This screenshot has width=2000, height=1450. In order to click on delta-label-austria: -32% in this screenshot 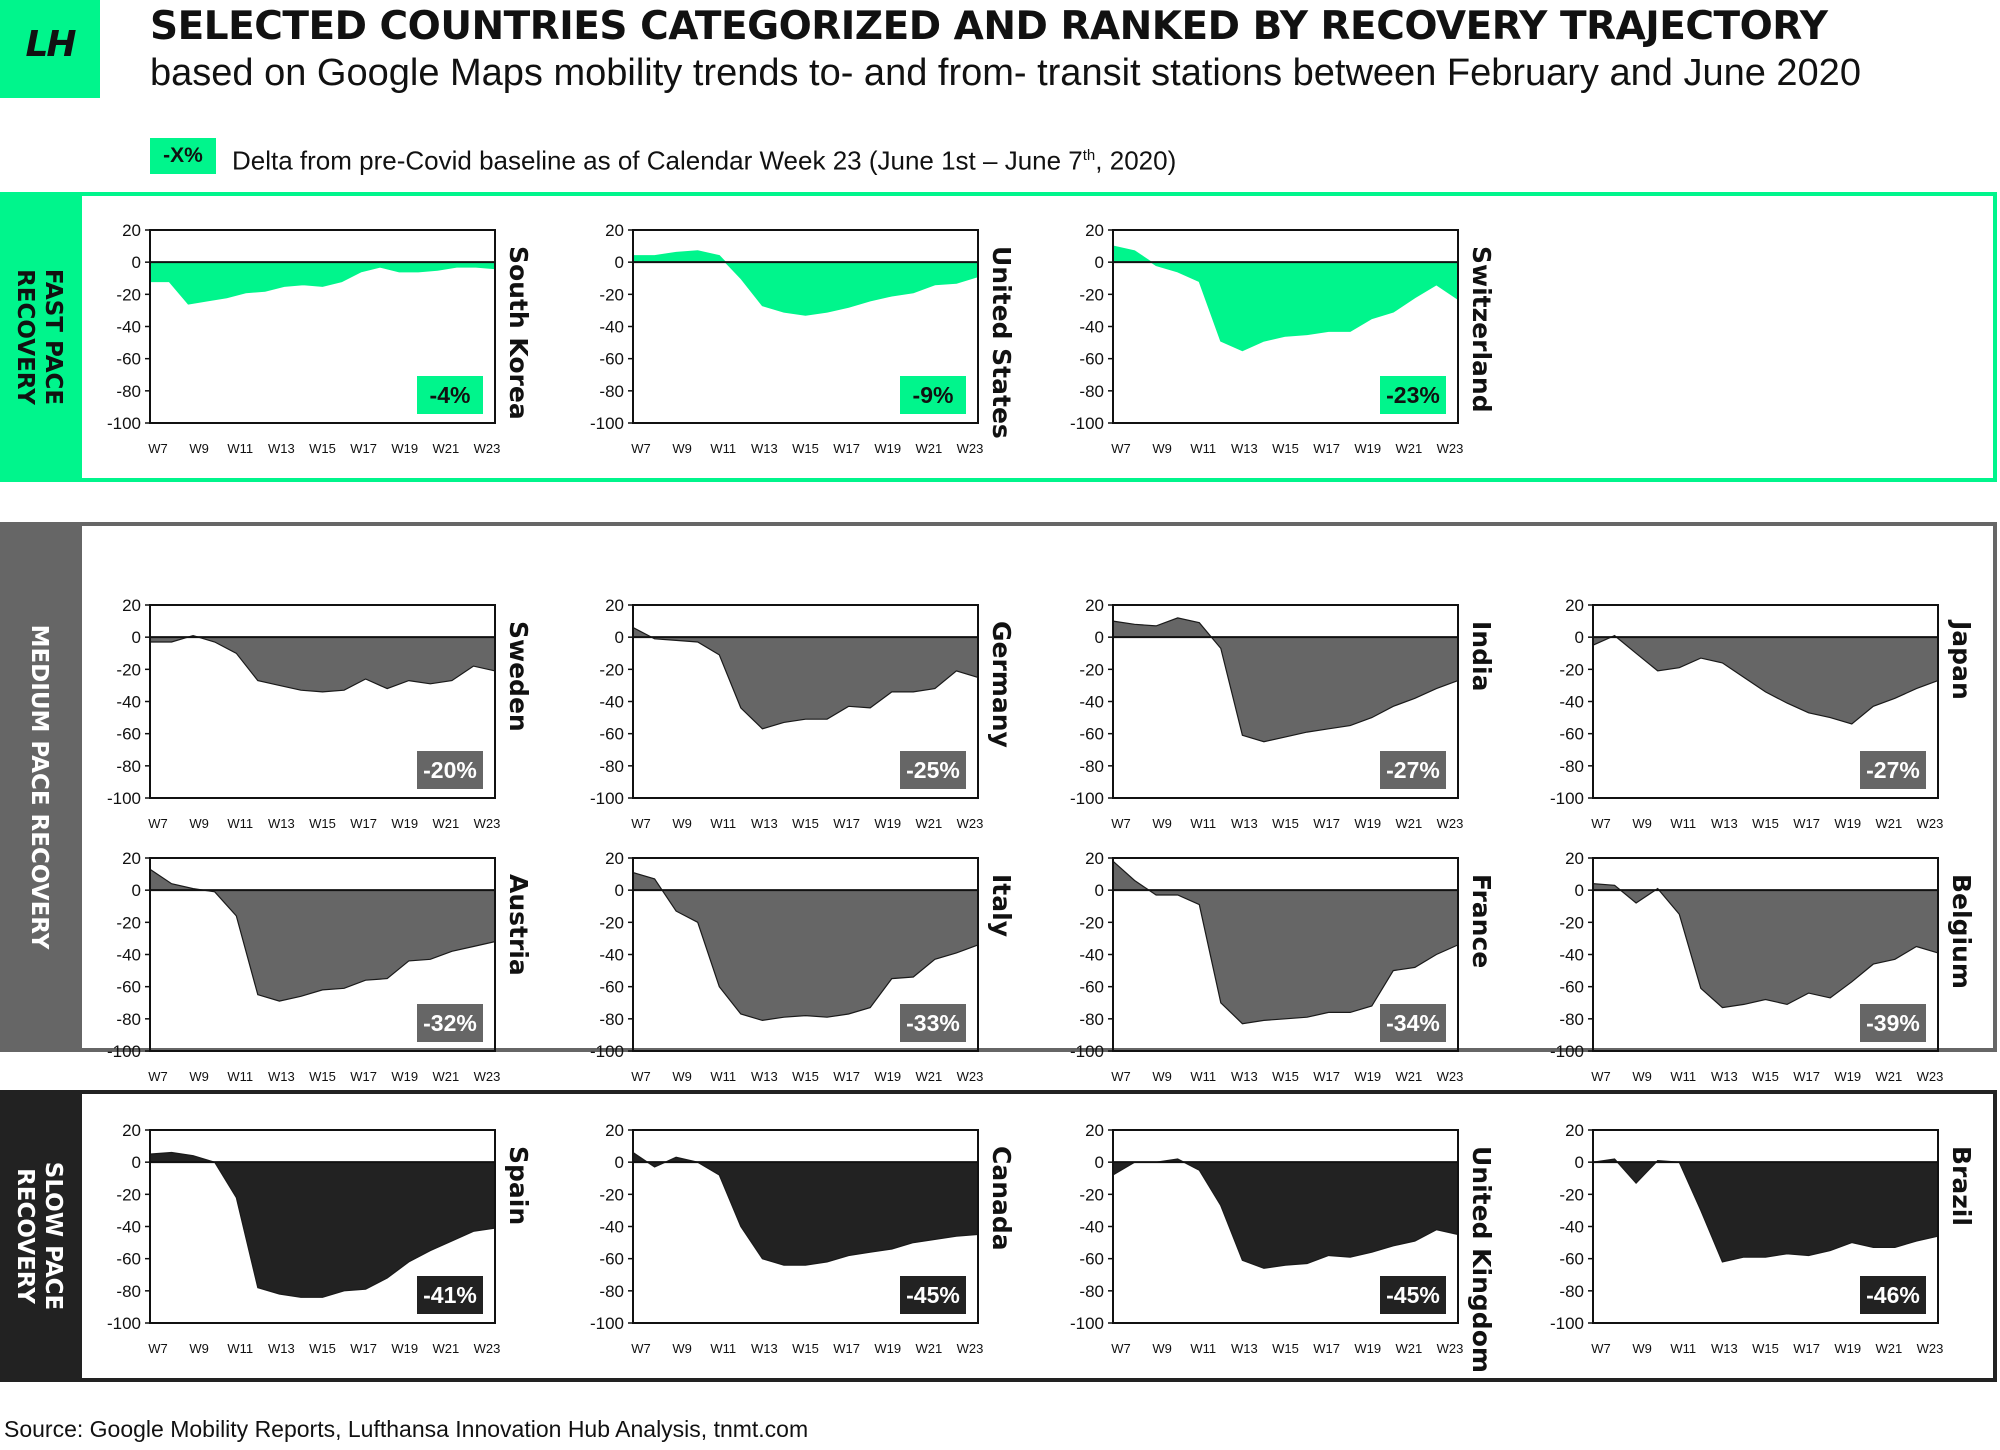, I will do `click(450, 1023)`.